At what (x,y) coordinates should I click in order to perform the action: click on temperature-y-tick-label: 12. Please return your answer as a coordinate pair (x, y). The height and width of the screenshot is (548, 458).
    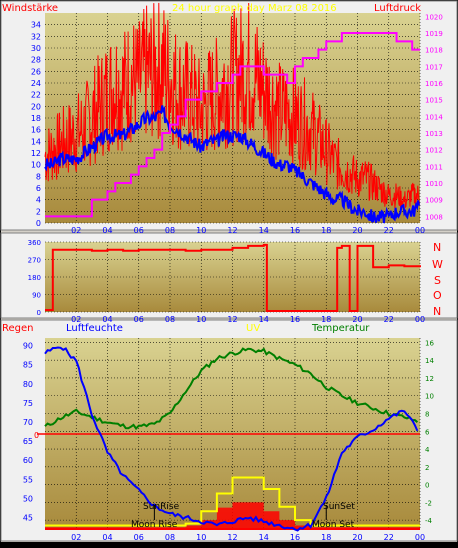
    Looking at the image, I should click on (429, 379).